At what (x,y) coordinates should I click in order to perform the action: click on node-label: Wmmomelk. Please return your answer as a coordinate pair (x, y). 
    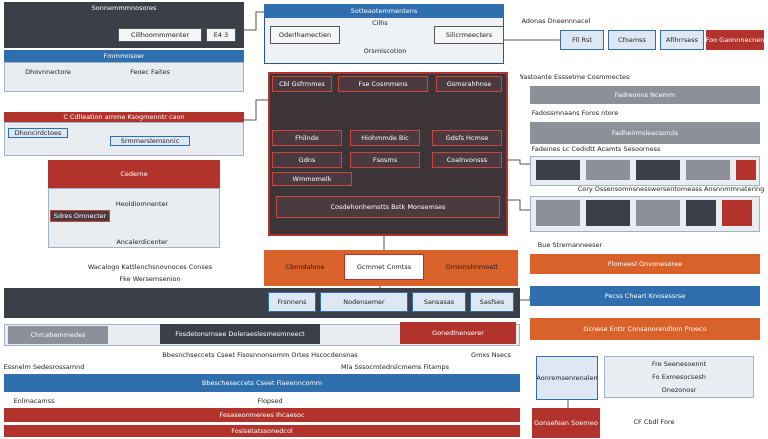
    Looking at the image, I should click on (312, 179).